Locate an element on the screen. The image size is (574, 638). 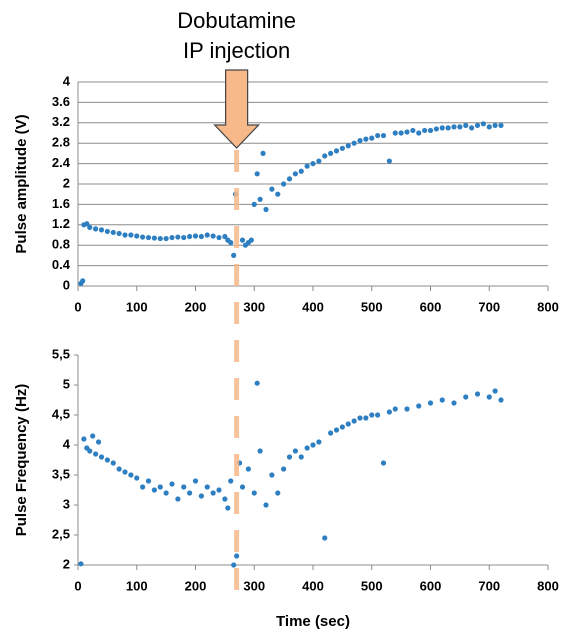
y-tick-label: 0 is located at coordinates (66, 284).